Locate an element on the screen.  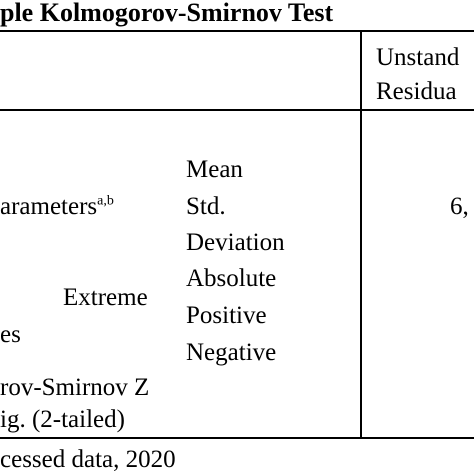
header-bottom-border is located at coordinates (237, 110).